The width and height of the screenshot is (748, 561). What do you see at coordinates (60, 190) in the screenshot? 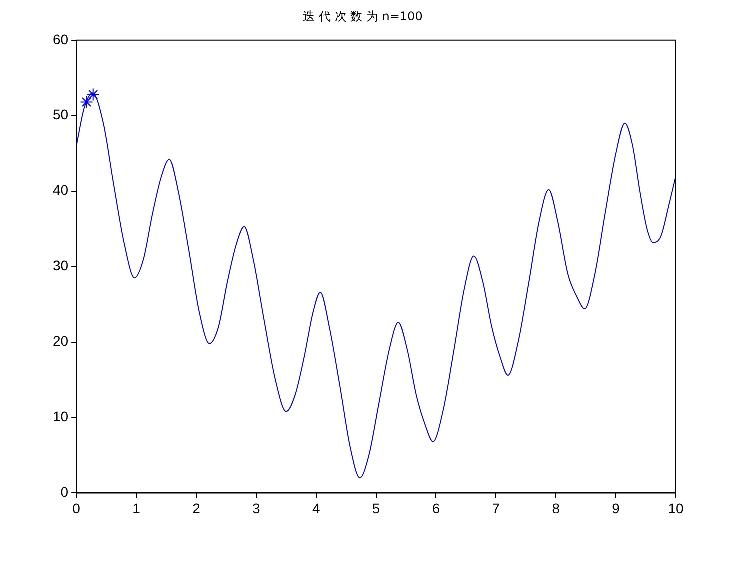
I see `y-tick-label: 40` at bounding box center [60, 190].